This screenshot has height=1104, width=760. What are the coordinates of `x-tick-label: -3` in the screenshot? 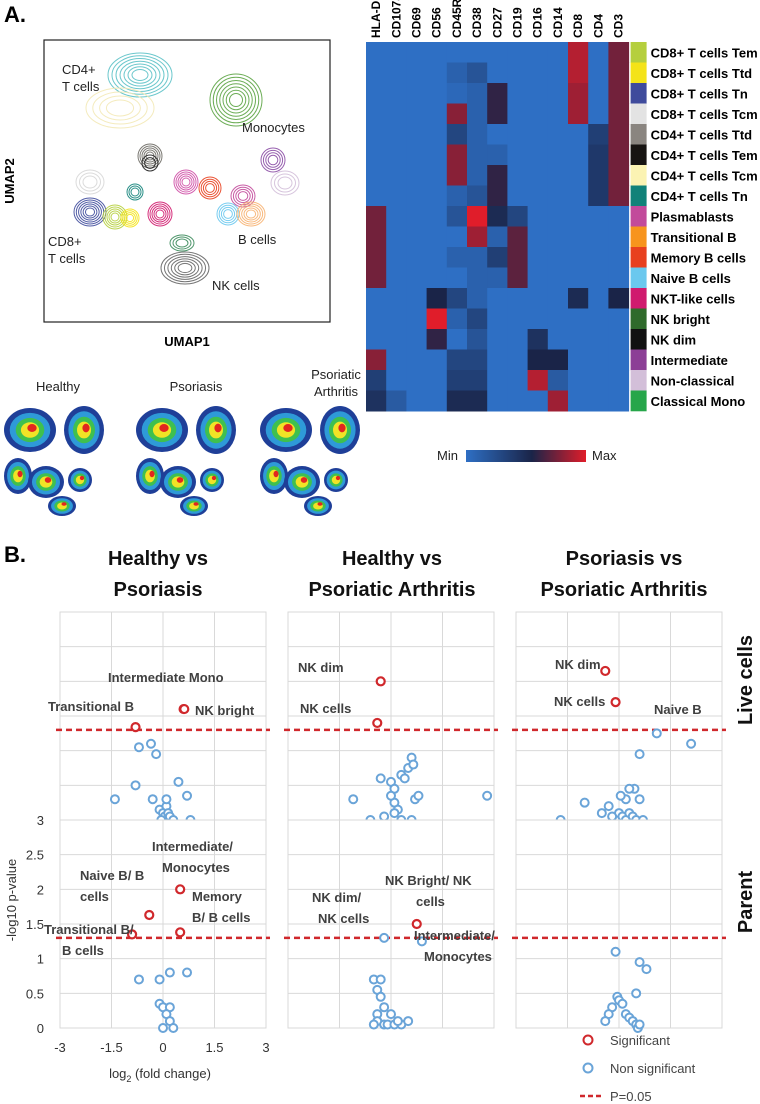 It's located at (60, 1047).